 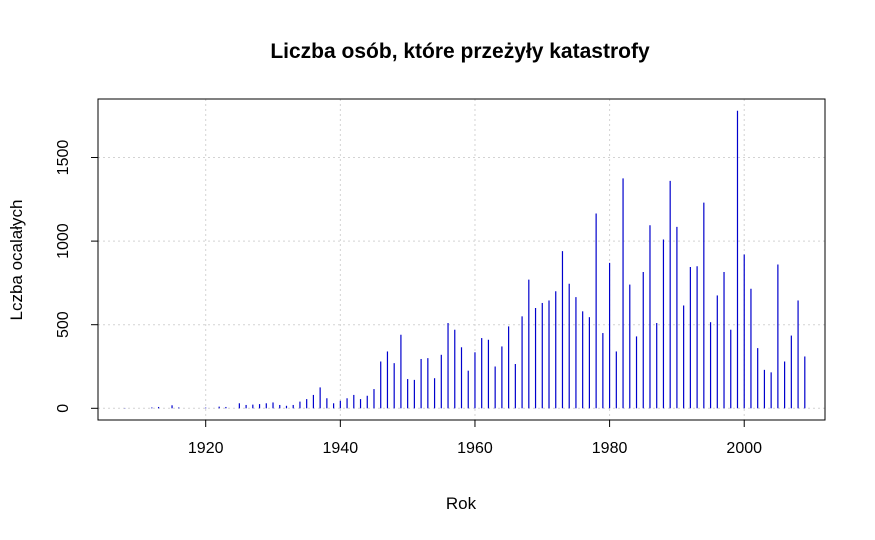 What do you see at coordinates (63, 408) in the screenshot?
I see `y-tick-label: 0` at bounding box center [63, 408].